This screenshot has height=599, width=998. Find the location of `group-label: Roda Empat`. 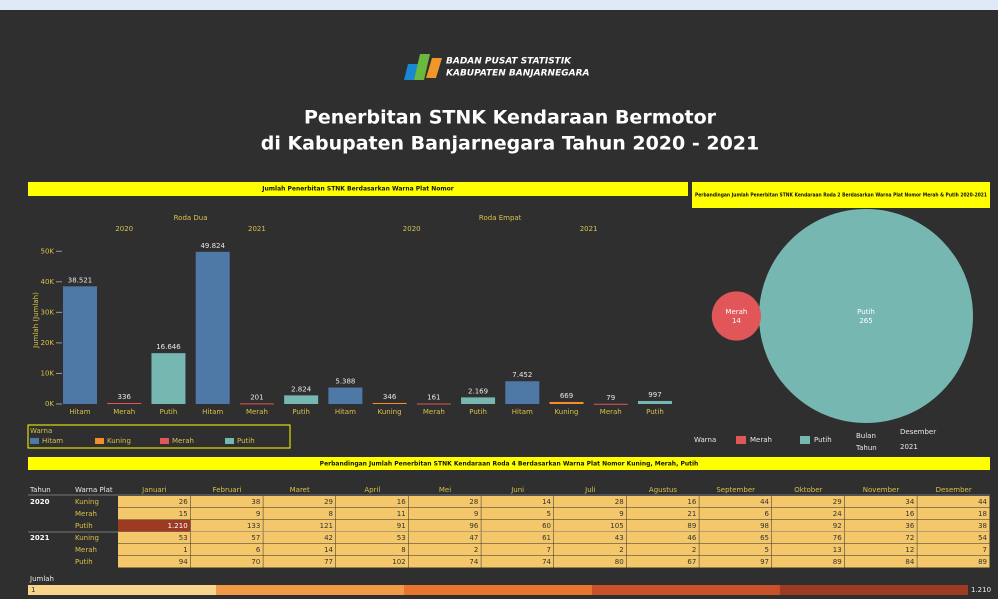

group-label: Roda Empat is located at coordinates (500, 218).